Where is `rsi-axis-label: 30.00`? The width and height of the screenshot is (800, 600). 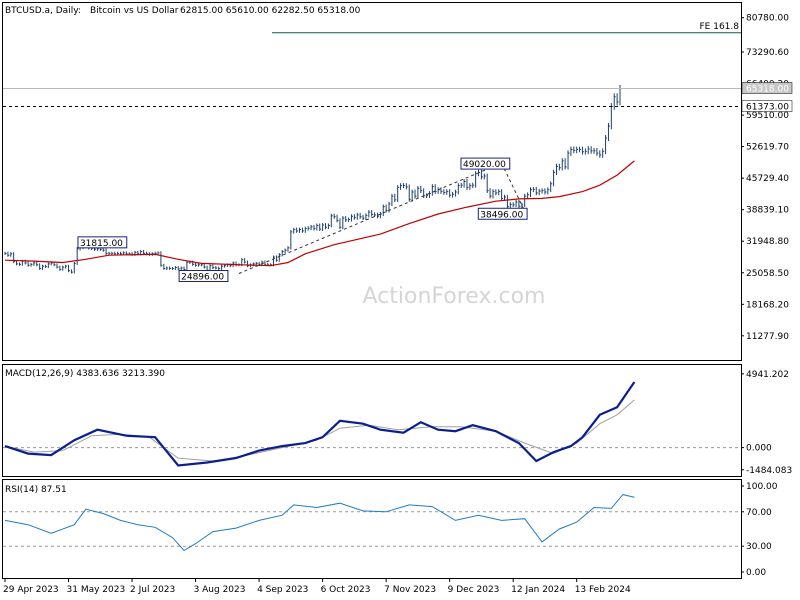
rsi-axis-label: 30.00 is located at coordinates (759, 547).